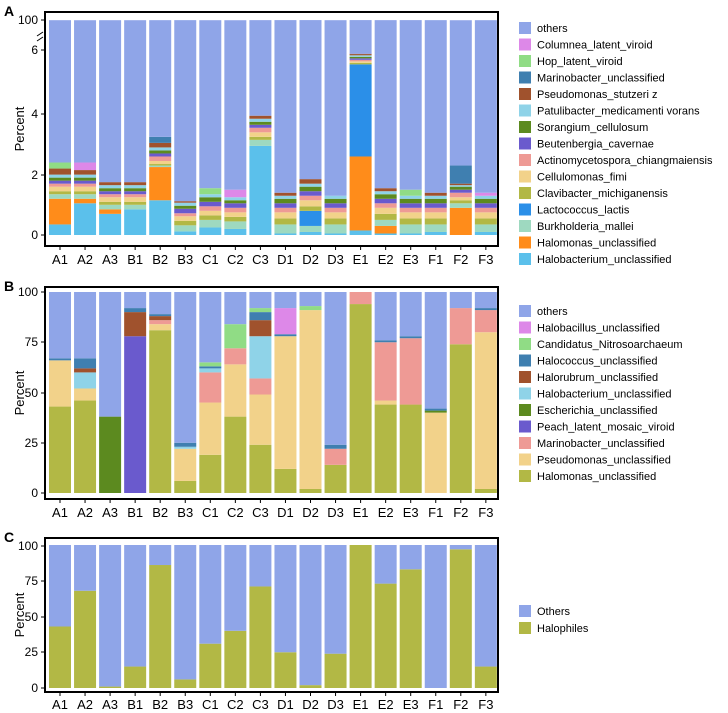 The height and width of the screenshot is (713, 728). Describe the element at coordinates (335, 368) in the screenshot. I see `bar-segment-B-D3-others` at that location.